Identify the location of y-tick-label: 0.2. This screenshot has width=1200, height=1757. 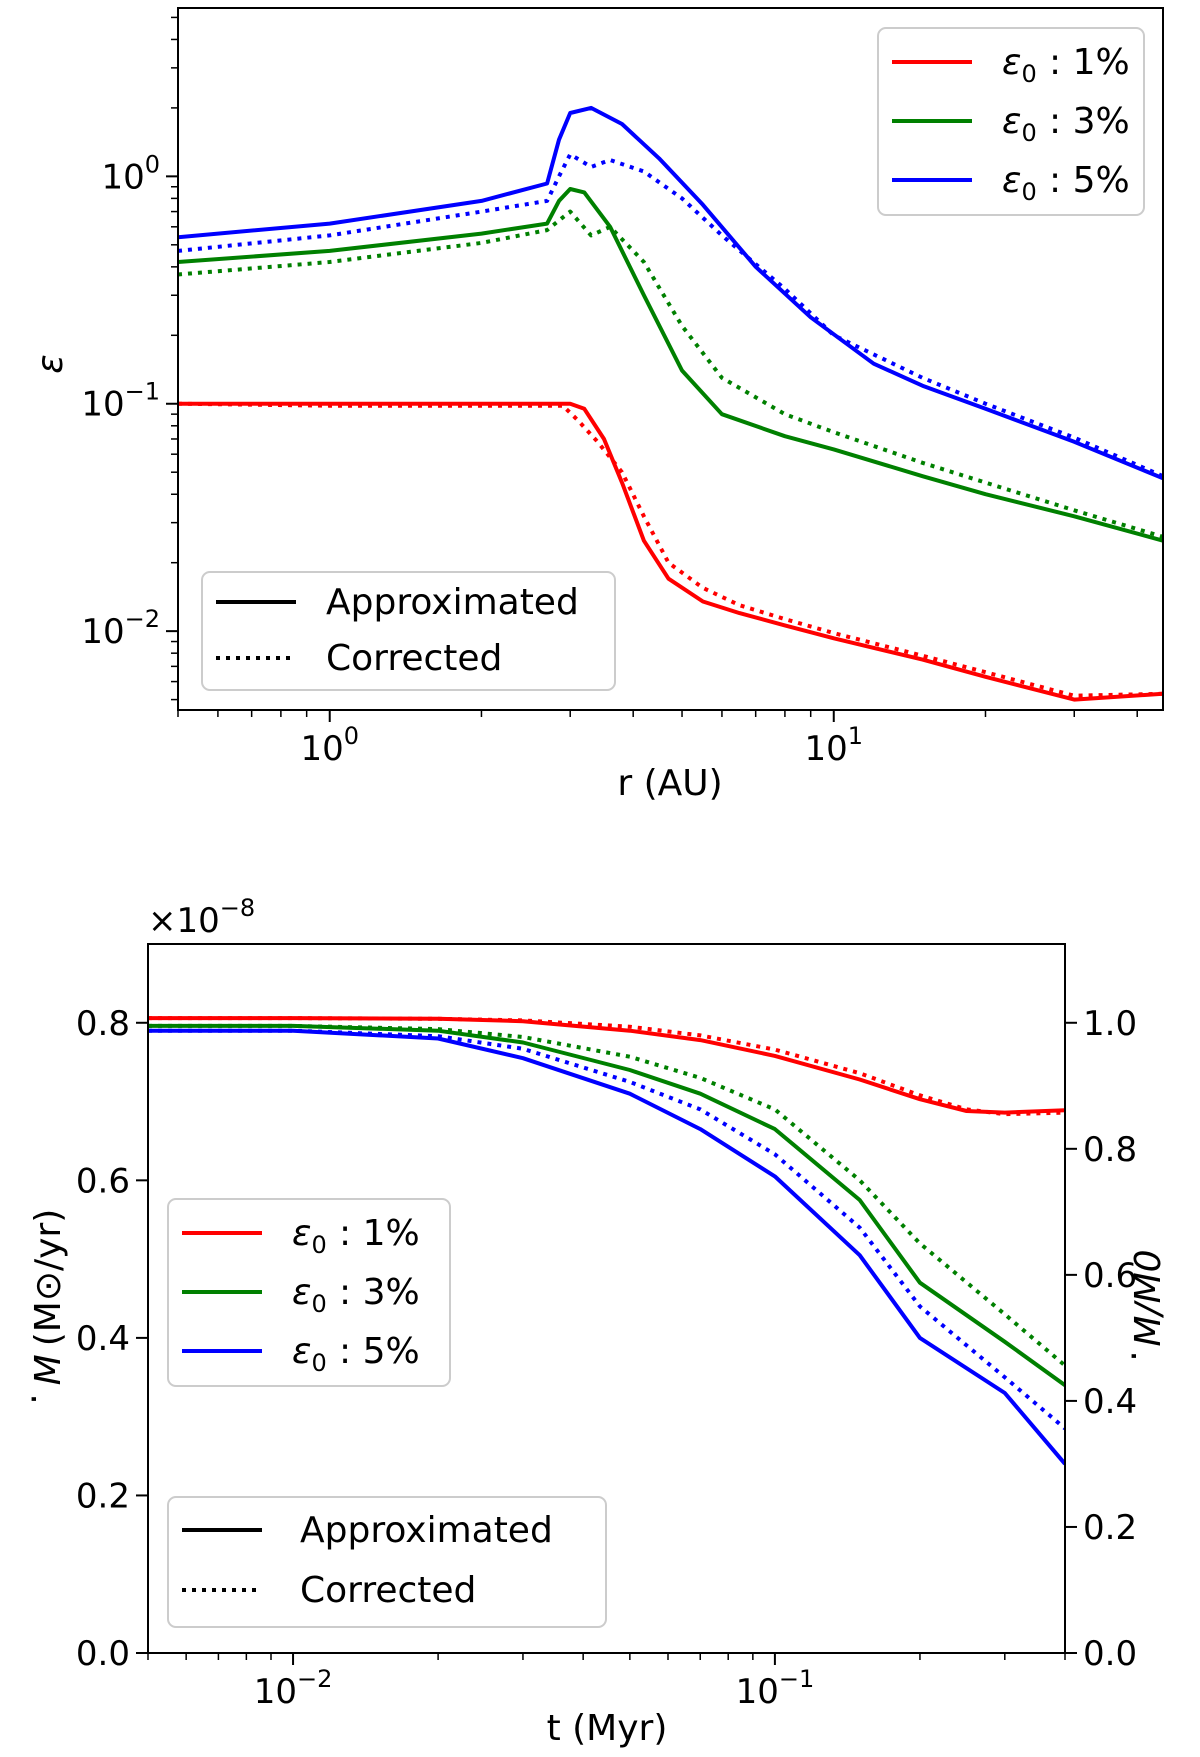
(103, 1496).